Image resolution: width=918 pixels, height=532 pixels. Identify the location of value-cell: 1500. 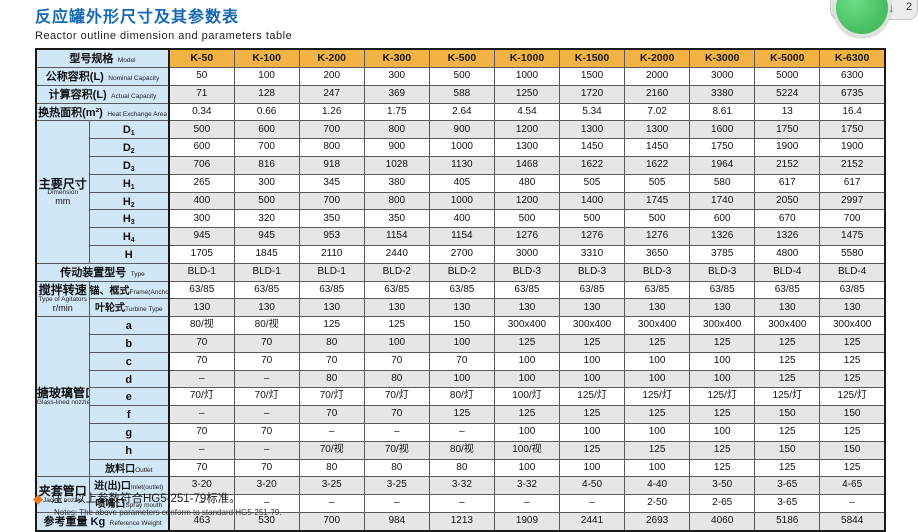
(592, 76).